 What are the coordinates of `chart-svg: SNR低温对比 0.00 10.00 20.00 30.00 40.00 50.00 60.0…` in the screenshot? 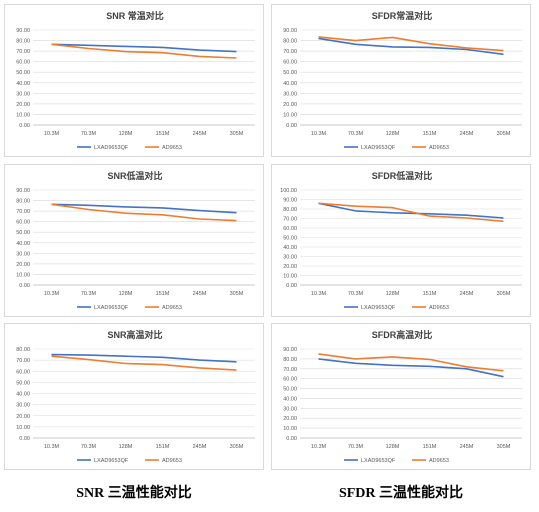 It's located at (135, 240).